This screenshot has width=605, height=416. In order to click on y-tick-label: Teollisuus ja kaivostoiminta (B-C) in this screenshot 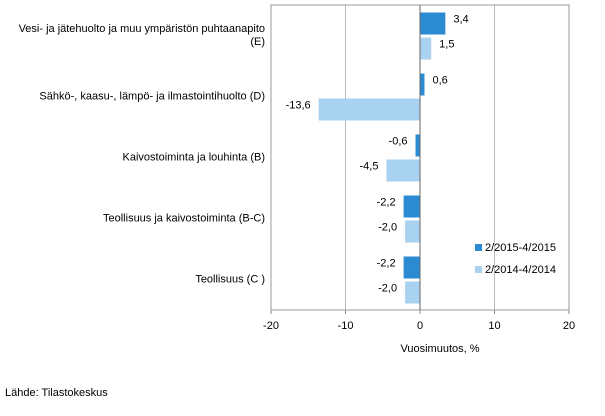, I will do `click(184, 218)`.